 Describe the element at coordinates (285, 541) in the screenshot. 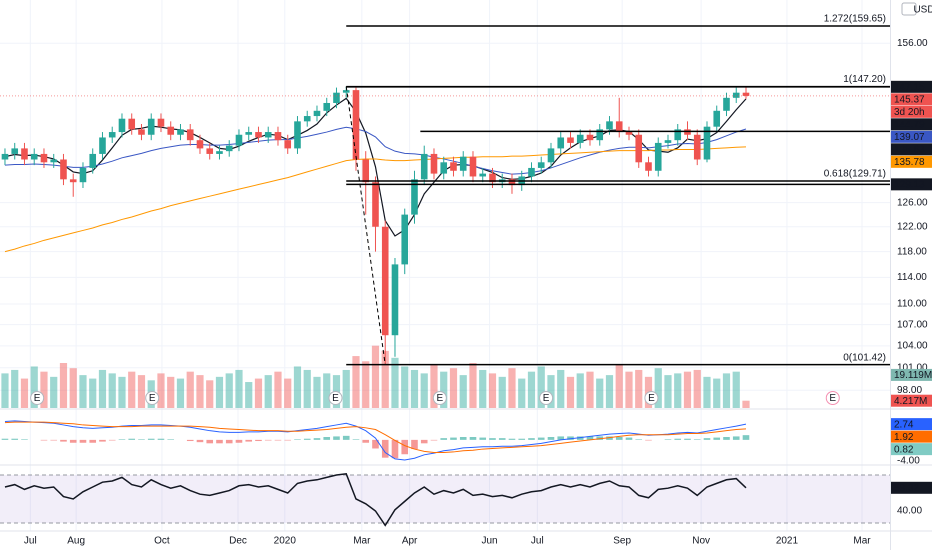

I see `x-tick-label: 2020` at that location.